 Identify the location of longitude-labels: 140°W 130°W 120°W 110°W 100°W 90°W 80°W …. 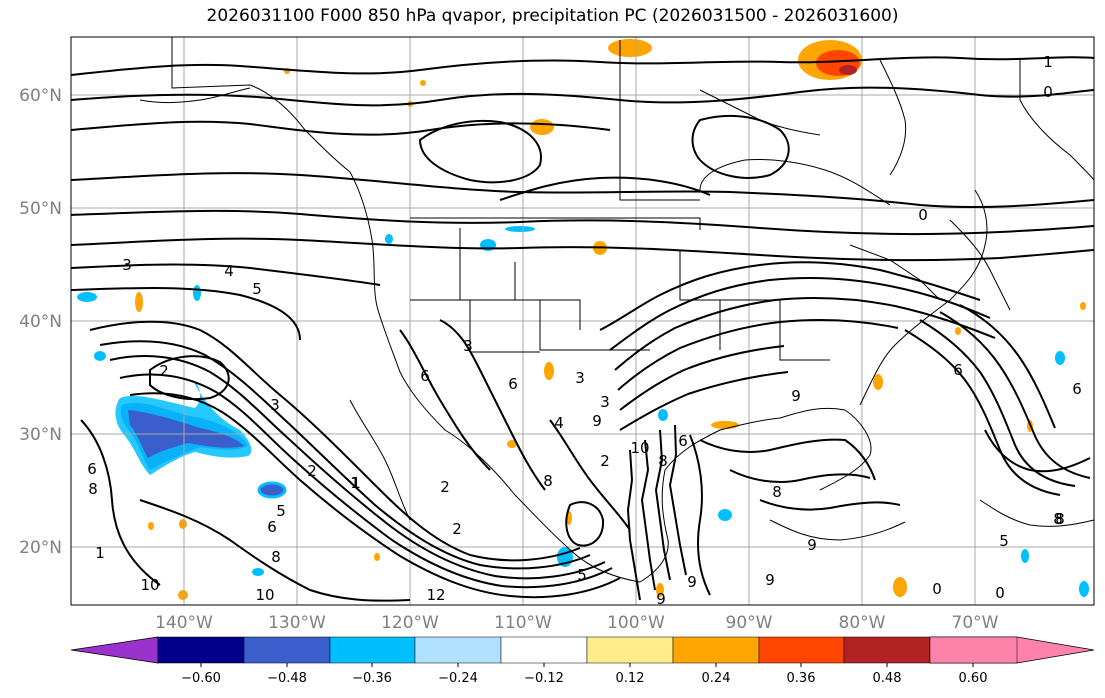
(577, 623).